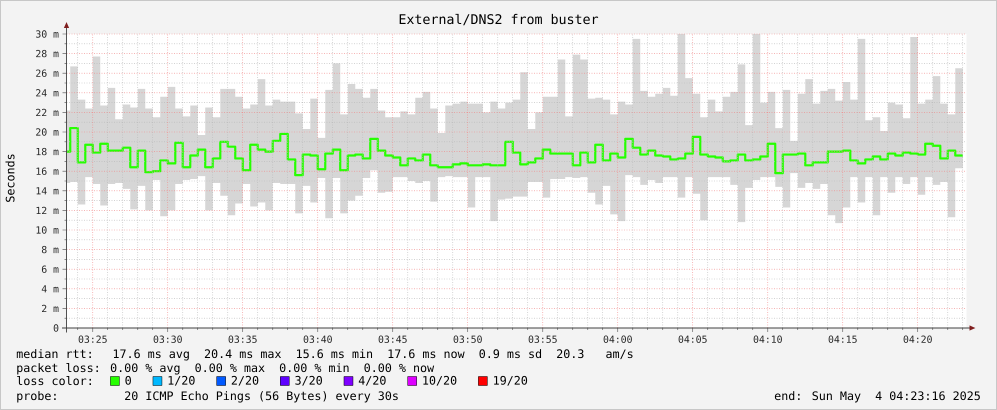 This screenshot has width=997, height=410. Describe the element at coordinates (308, 381) in the screenshot. I see `legend-label: 3/20` at that location.